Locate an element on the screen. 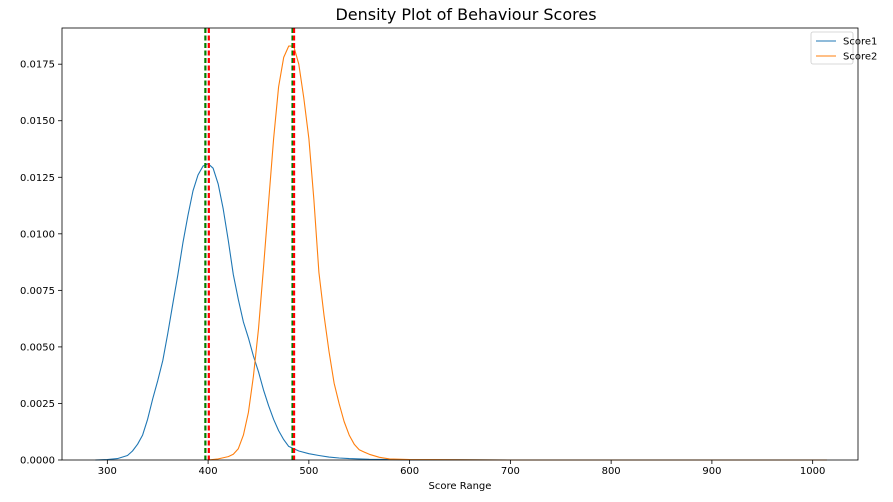 The image size is (893, 502). y-tick-label: 0.0025 is located at coordinates (37, 404).